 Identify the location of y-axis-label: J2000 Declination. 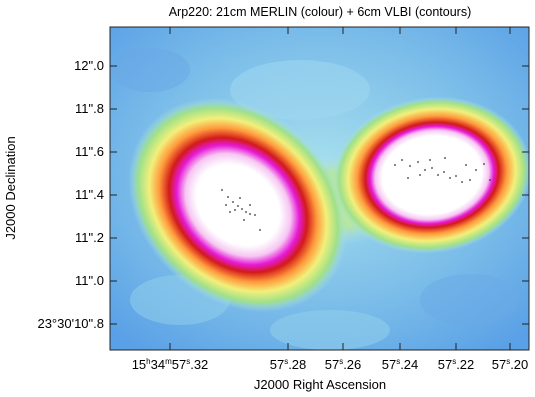
(10, 187).